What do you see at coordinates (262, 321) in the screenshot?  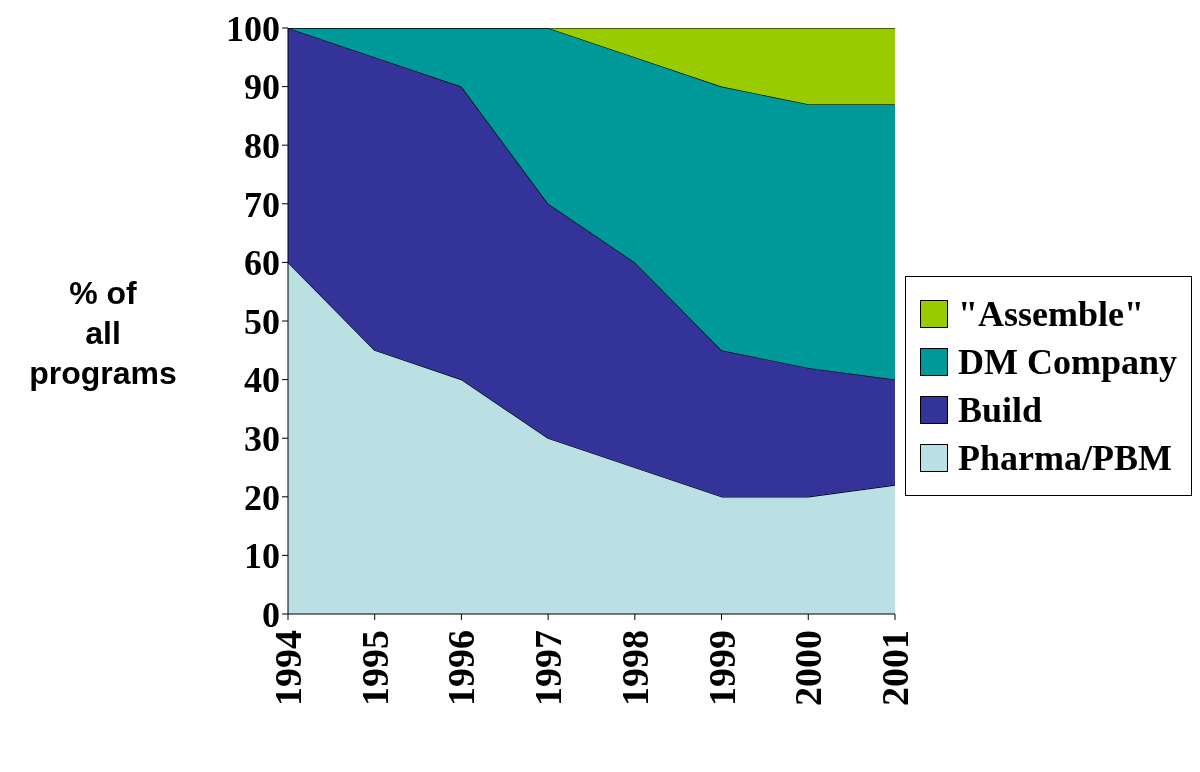 I see `y-tick-label: 50` at bounding box center [262, 321].